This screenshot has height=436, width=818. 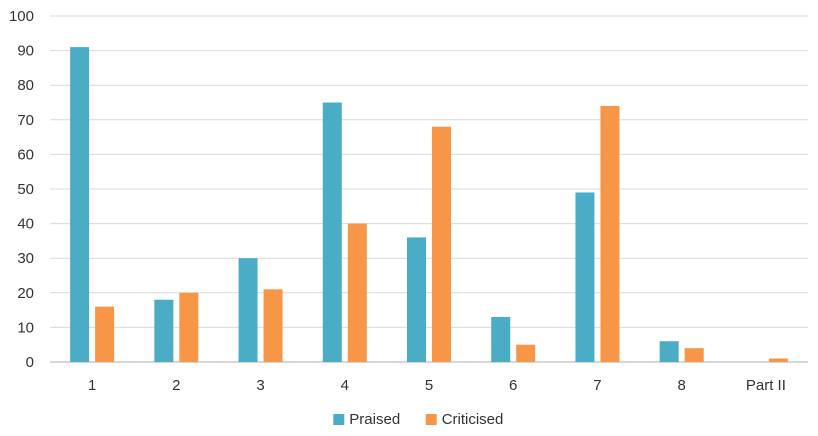 I want to click on y-axis-ticks: 0 10 20 30 40 50 60 70 80 90 100, so click(x=21, y=189).